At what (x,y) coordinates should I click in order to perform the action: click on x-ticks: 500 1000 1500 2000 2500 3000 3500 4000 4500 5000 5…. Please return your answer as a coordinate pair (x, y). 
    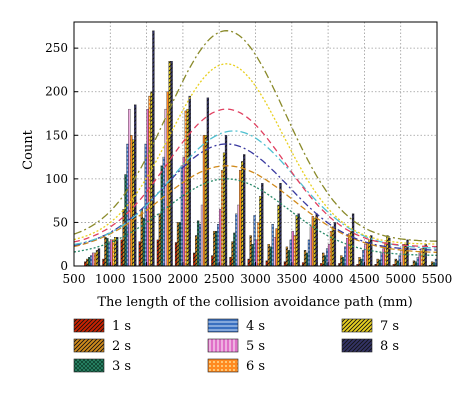
    Looking at the image, I should click on (258, 274).